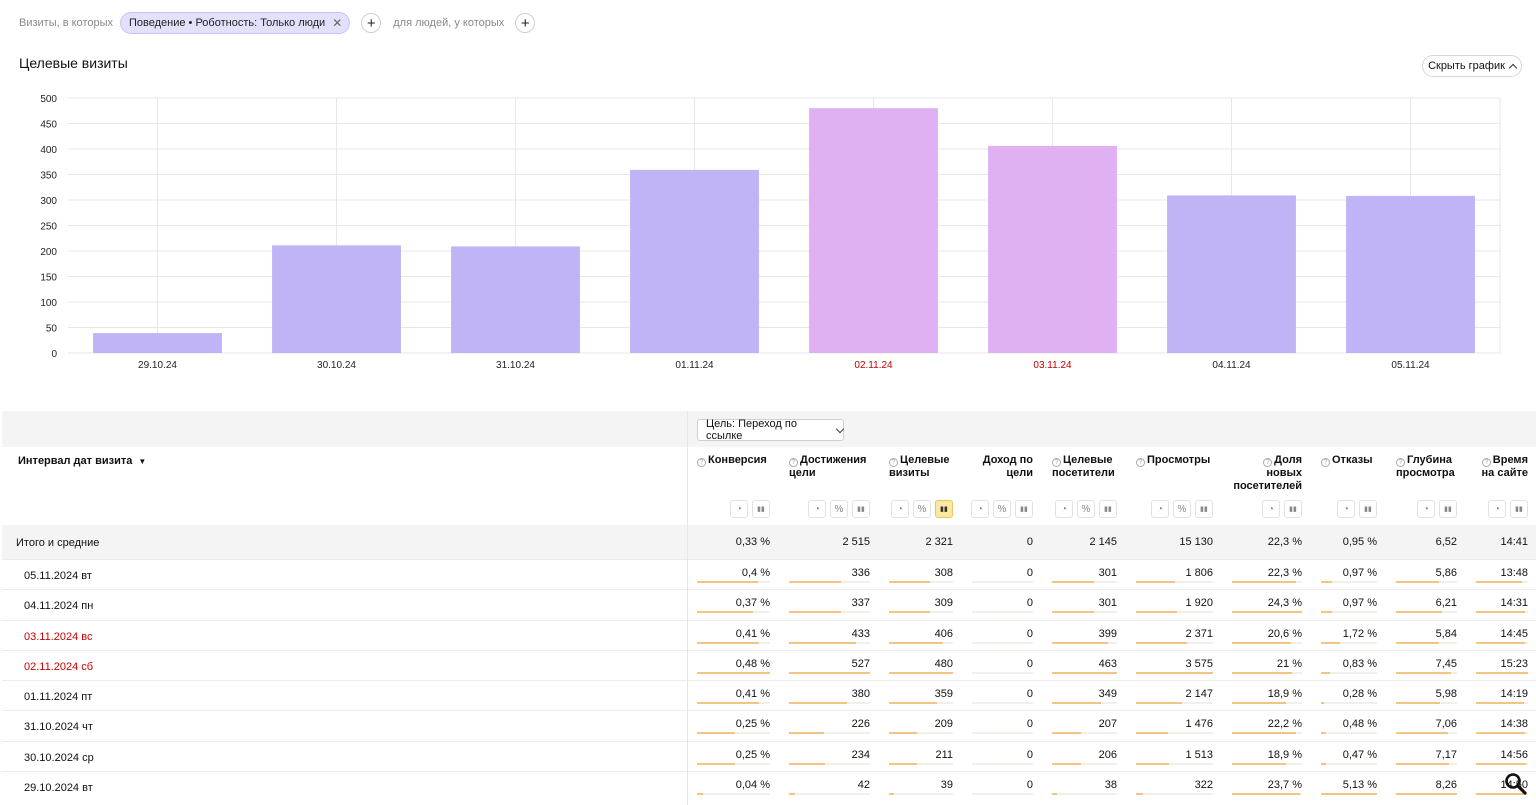 This screenshot has height=805, width=1536. What do you see at coordinates (58, 636) in the screenshot?
I see `row-date: 03.11.2024 вс` at bounding box center [58, 636].